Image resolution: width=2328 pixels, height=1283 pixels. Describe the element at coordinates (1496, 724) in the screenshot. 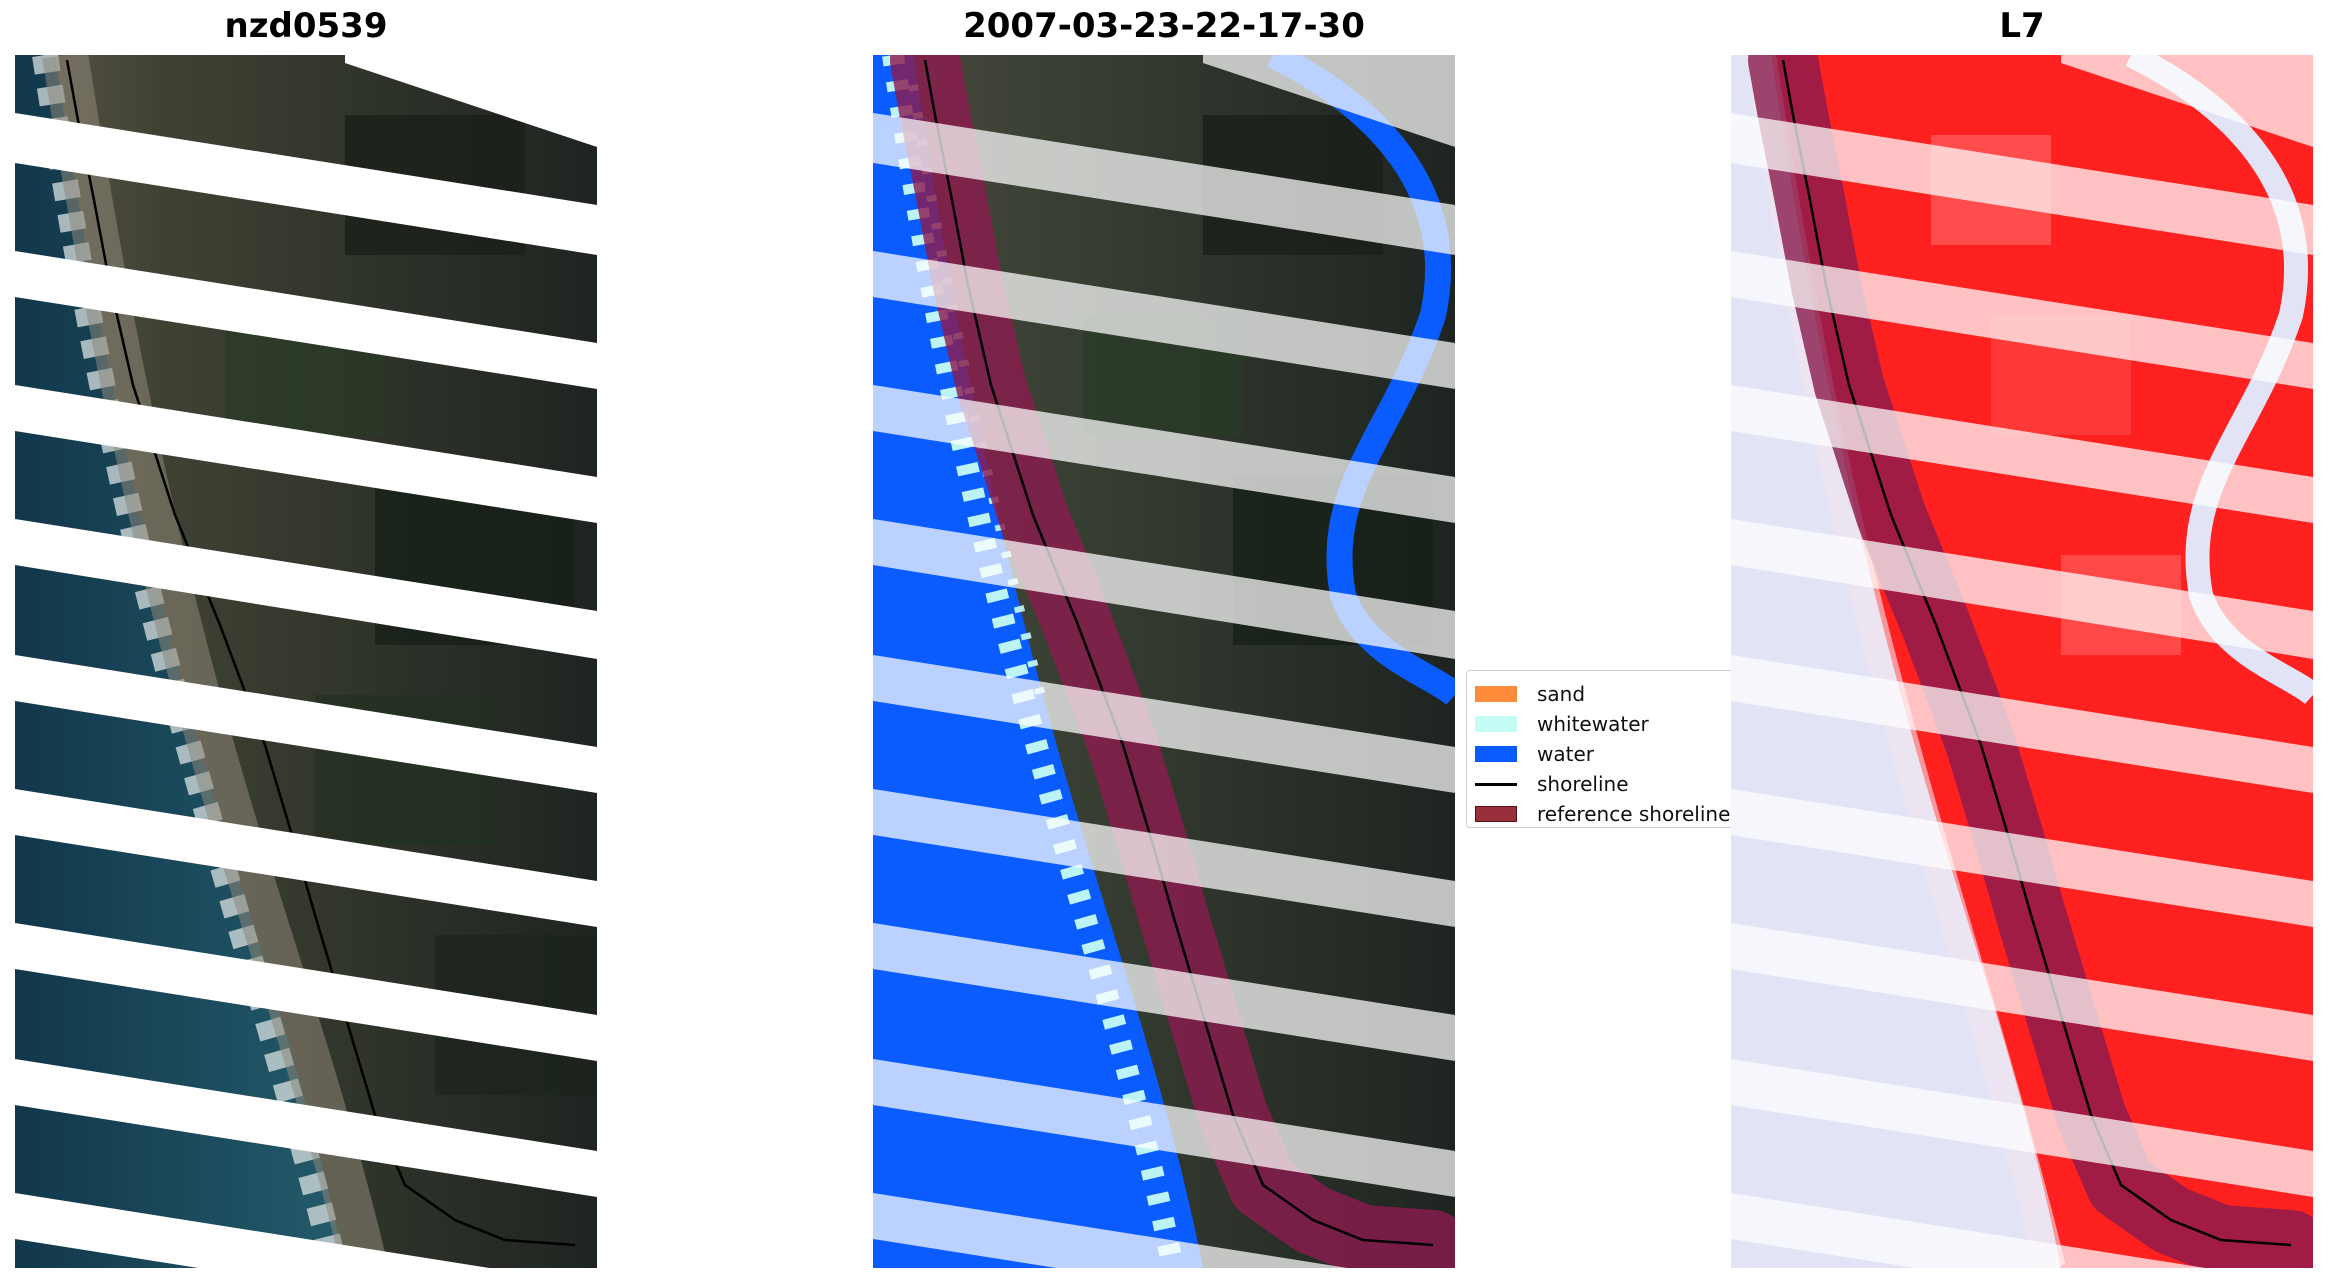

I see `whitewater-swatch` at that location.